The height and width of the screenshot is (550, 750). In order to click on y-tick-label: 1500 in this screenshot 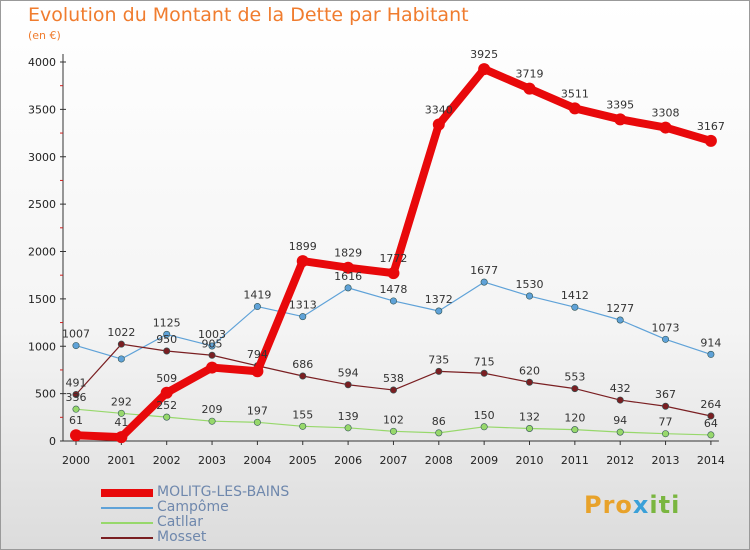, I will do `click(42, 299)`.